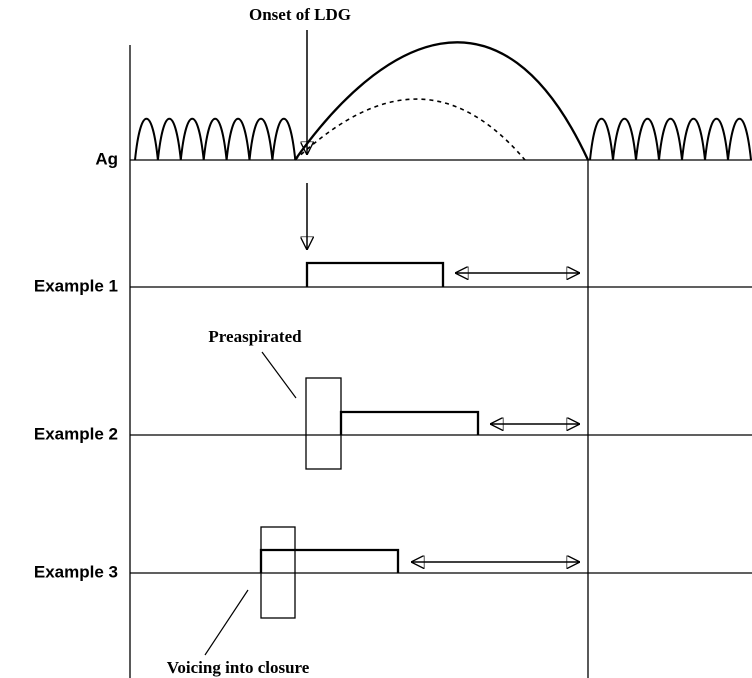 Image resolution: width=752 pixels, height=678 pixels. What do you see at coordinates (76, 433) in the screenshot?
I see `row-label: Example 2` at bounding box center [76, 433].